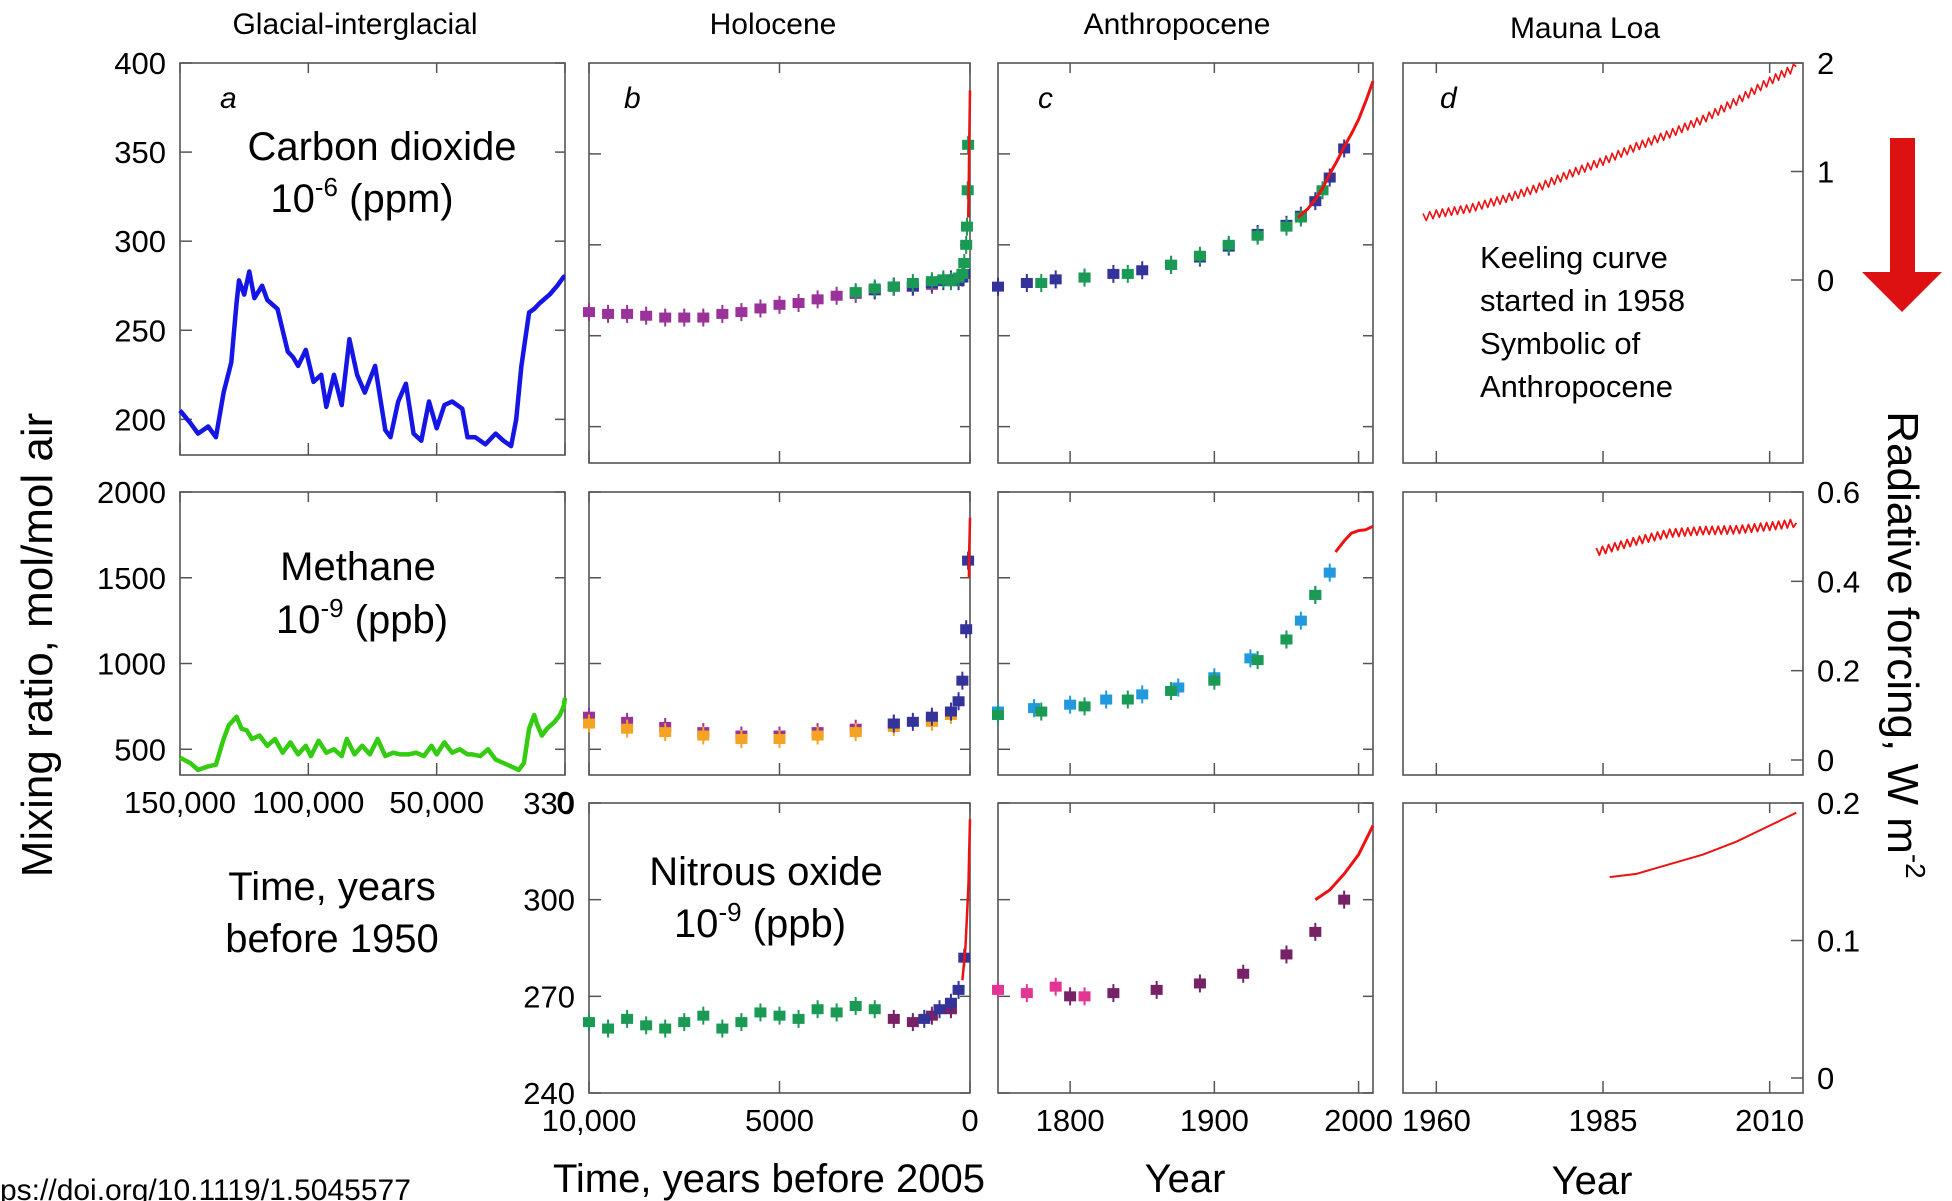  I want to click on x-tick-label: 100,000, so click(308, 802).